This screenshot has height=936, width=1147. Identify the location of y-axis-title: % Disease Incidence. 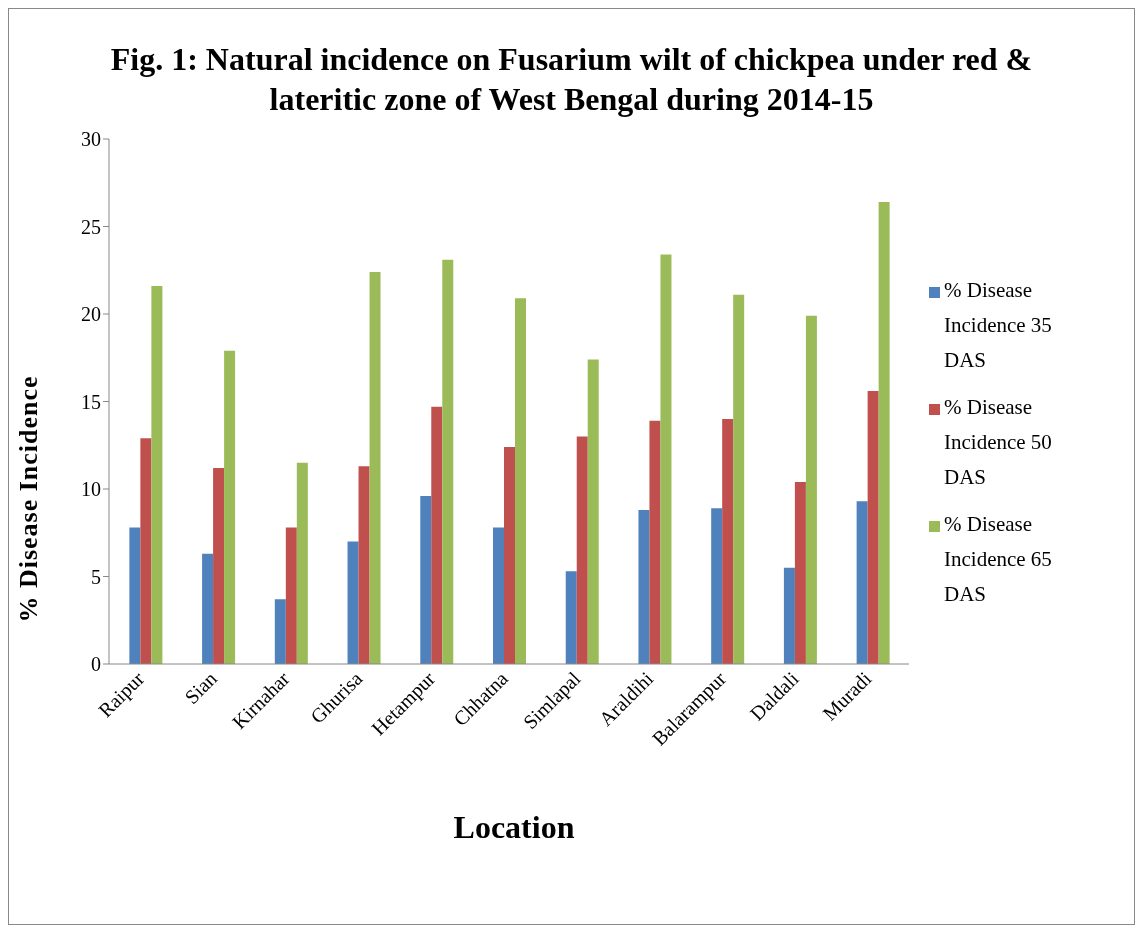
(29, 499).